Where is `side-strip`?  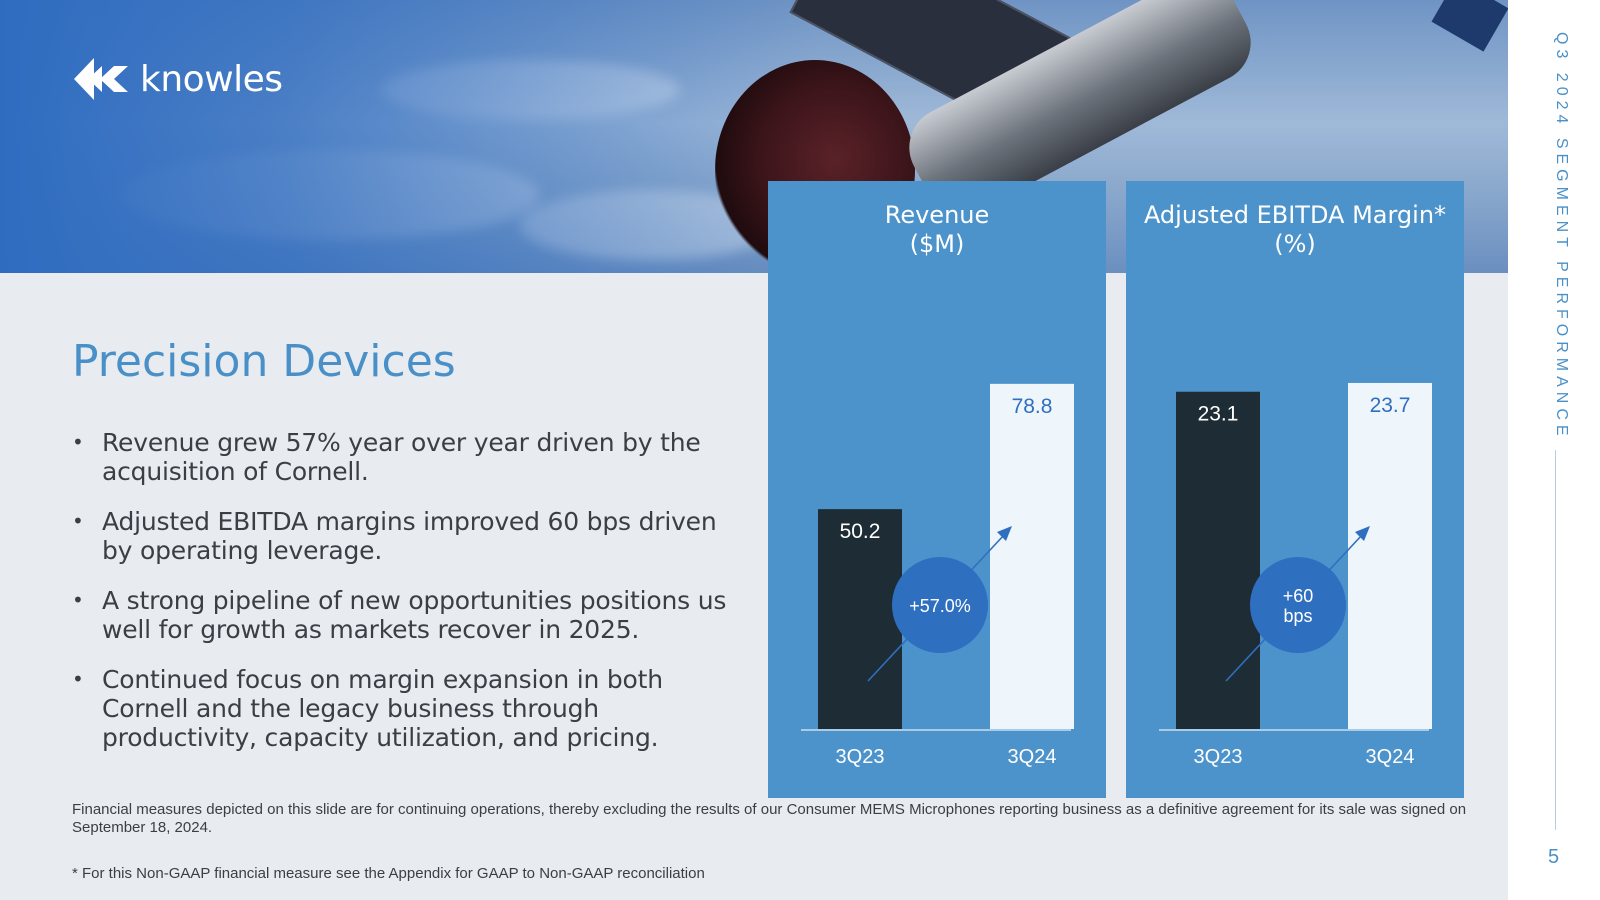 side-strip is located at coordinates (1554, 450).